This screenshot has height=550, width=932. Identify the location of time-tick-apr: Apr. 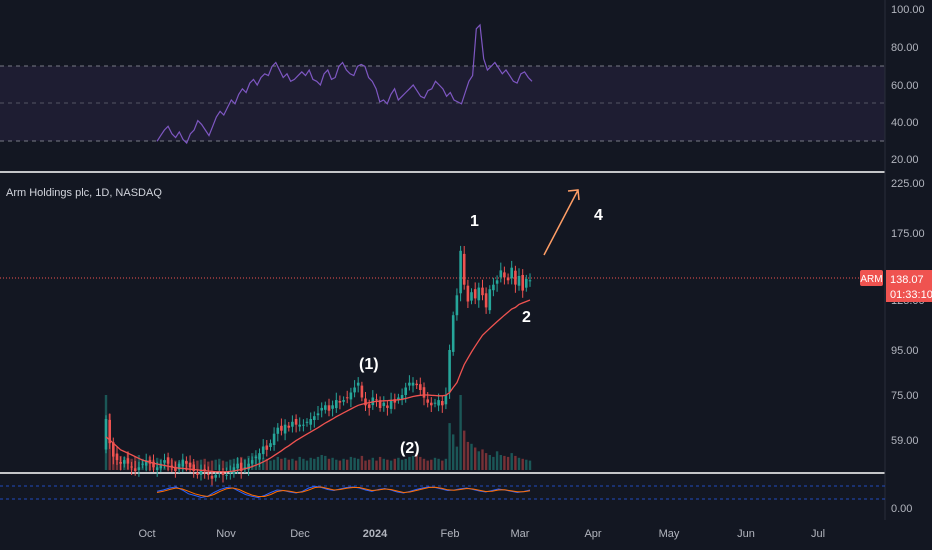
(592, 534).